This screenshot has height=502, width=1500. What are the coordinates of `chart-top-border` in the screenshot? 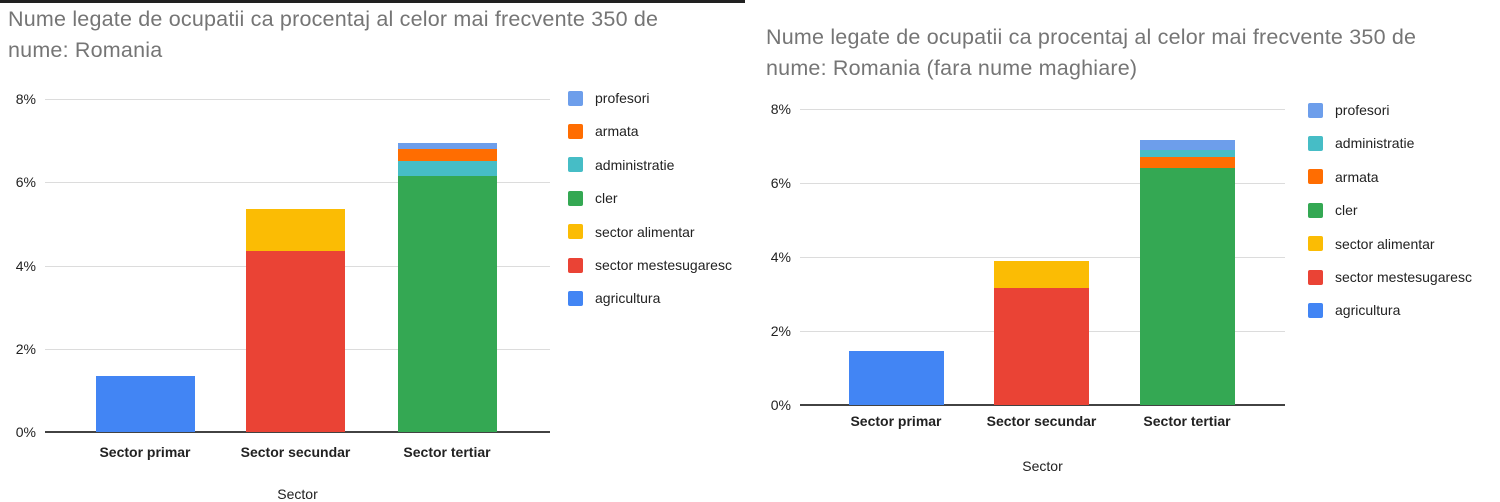 It's located at (372, 1).